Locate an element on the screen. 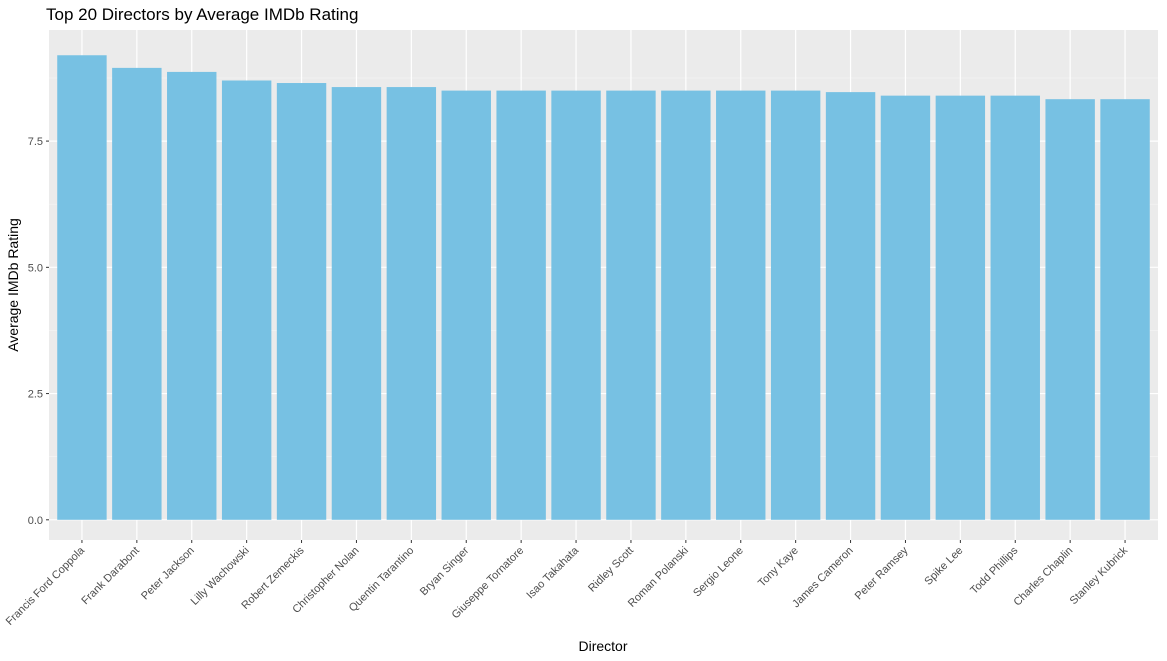 This screenshot has width=1167, height=661. x-tick-label: Francis Ford Coppola is located at coordinates (46, 586).